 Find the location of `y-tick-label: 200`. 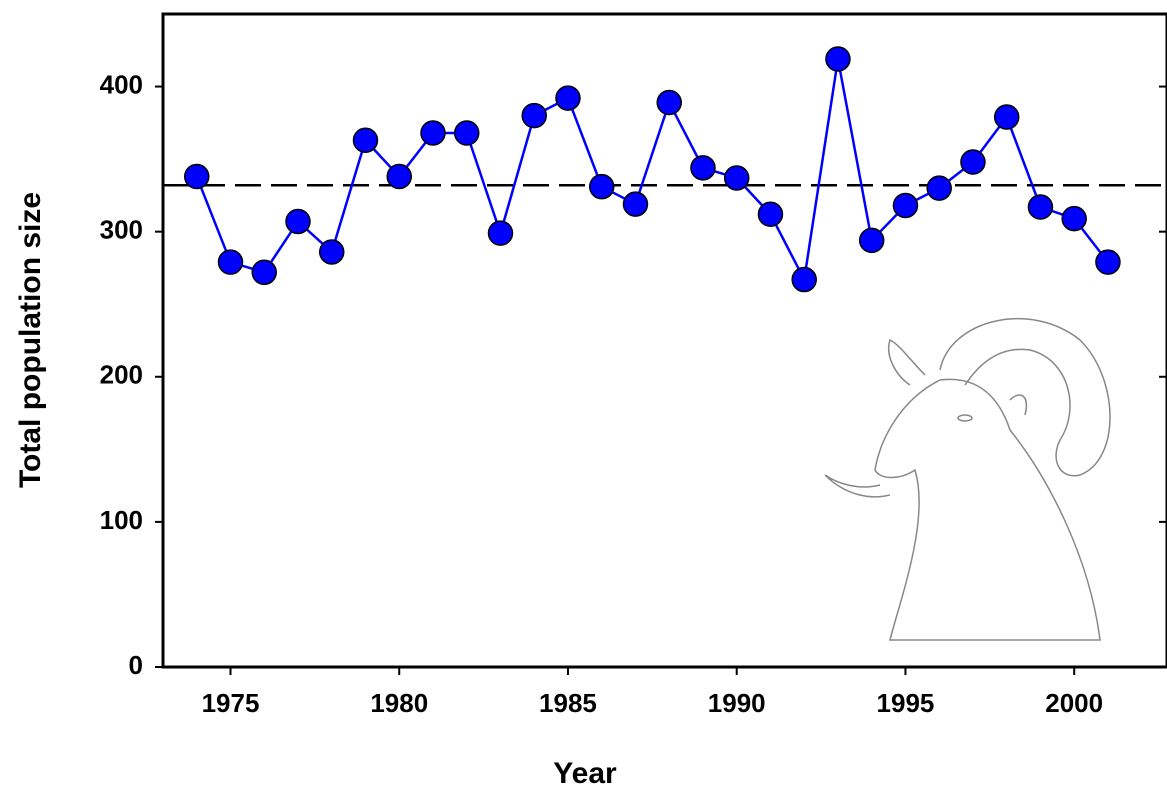

y-tick-label: 200 is located at coordinates (121, 375).